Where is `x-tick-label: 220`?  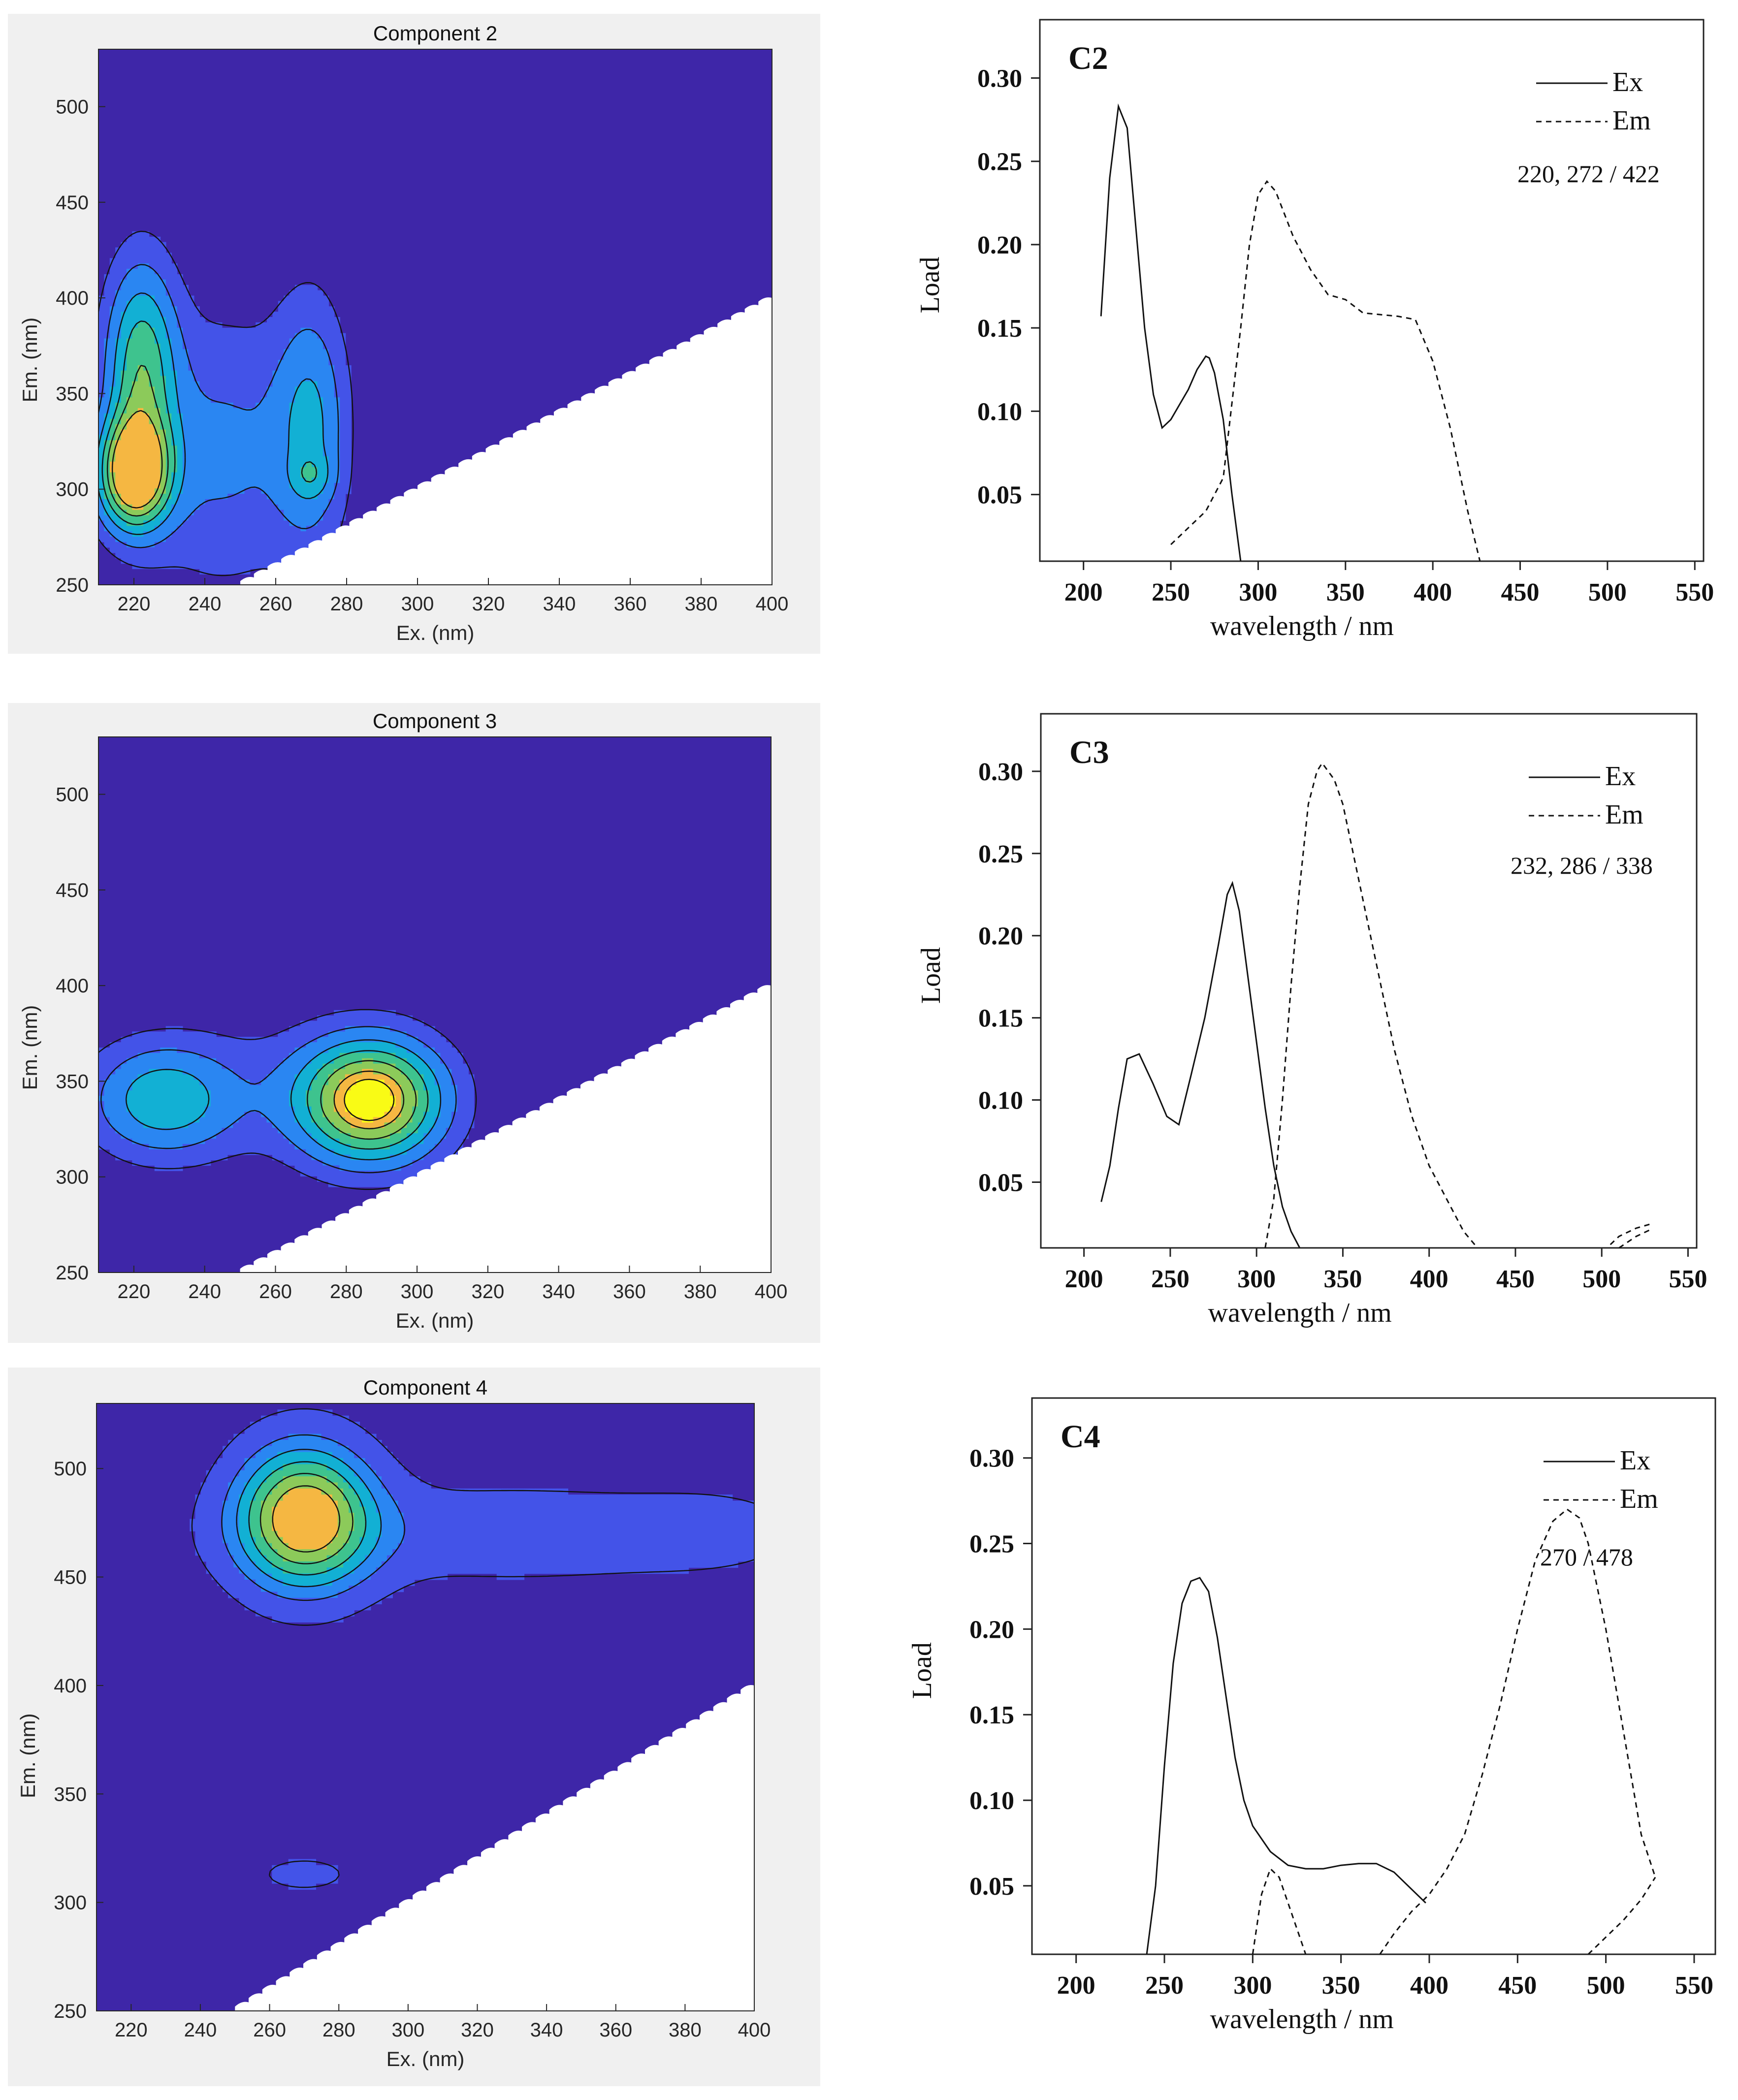 x-tick-label: 220 is located at coordinates (135, 1292).